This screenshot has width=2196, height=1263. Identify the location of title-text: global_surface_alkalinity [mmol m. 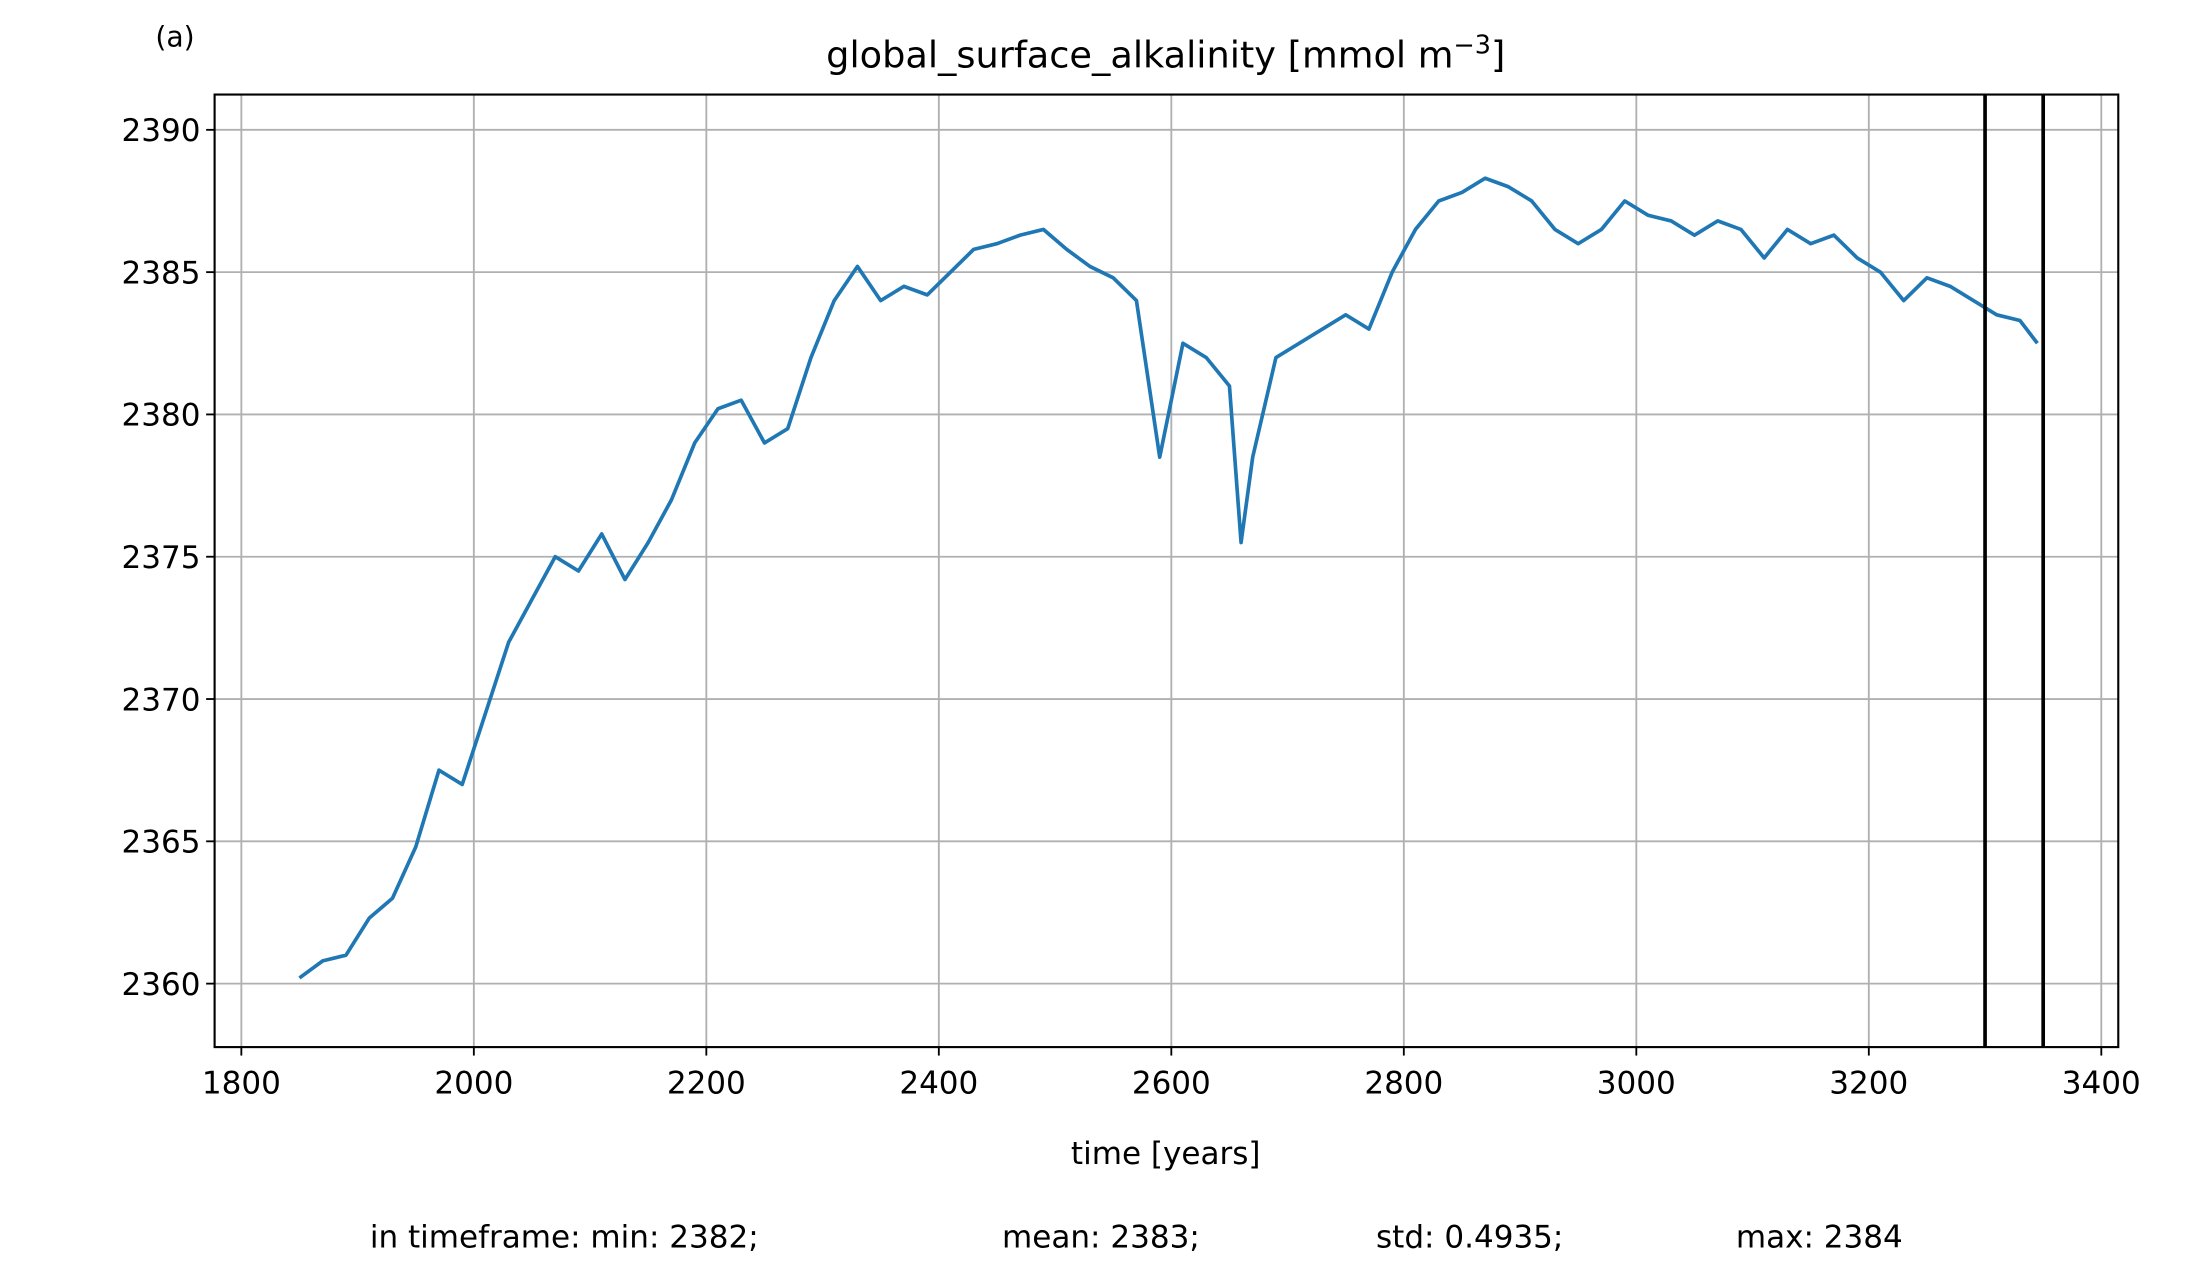
(1139, 55).